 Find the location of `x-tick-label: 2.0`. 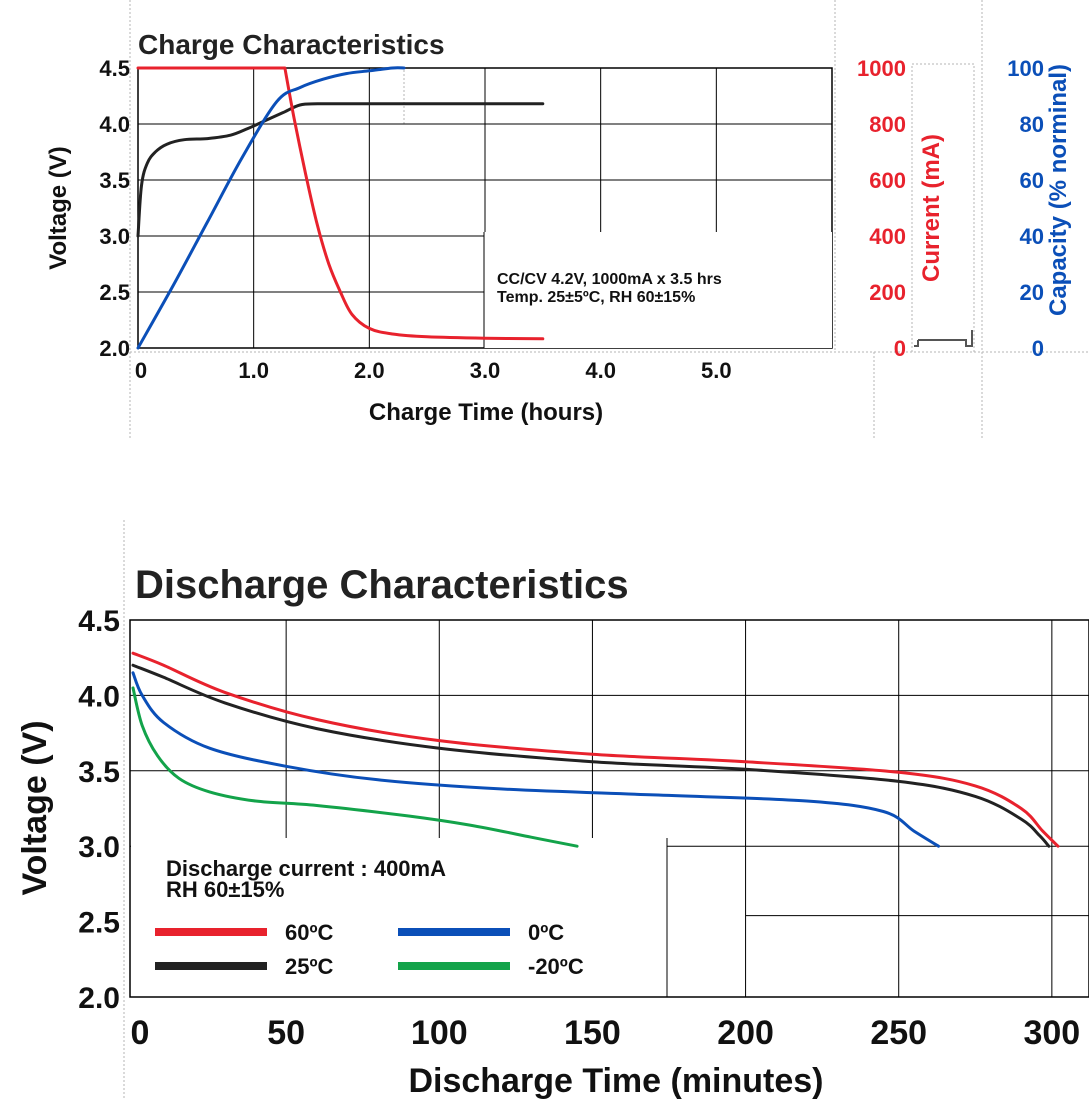

x-tick-label: 2.0 is located at coordinates (369, 370).